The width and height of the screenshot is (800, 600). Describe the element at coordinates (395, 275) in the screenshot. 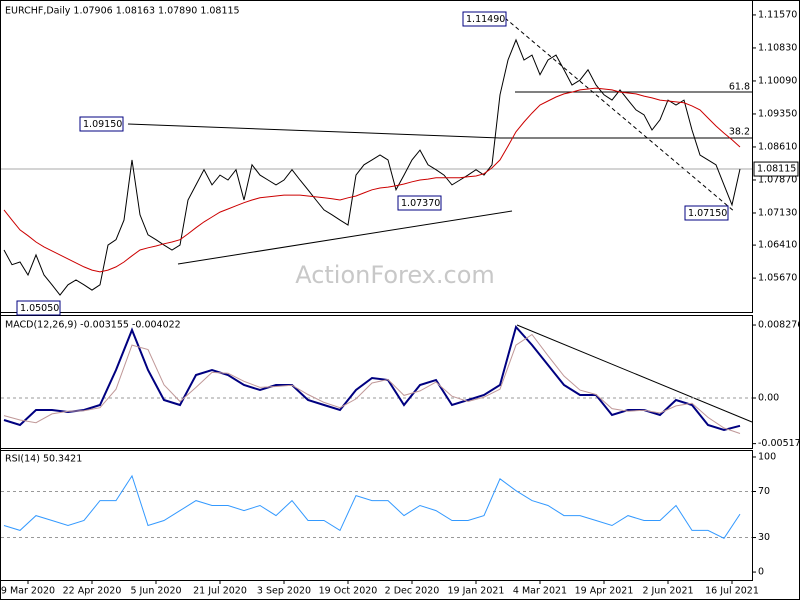

I see `watermark: ActionForex.com` at that location.